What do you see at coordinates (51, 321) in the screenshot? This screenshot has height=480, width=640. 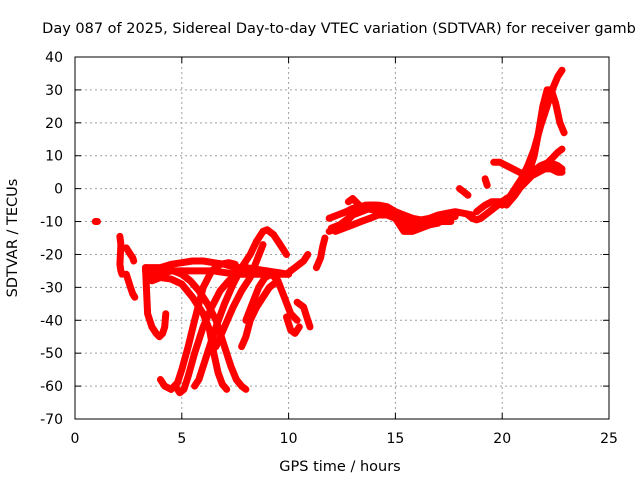 I see `y-tick-label: -40` at bounding box center [51, 321].